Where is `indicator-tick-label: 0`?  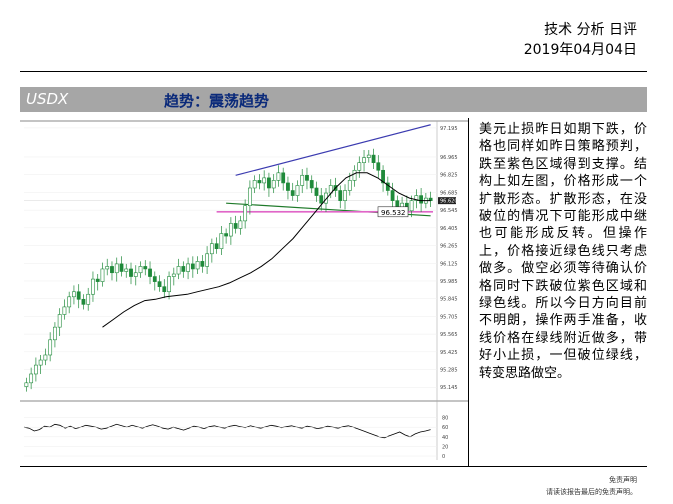
indicator-tick-label: 0 is located at coordinates (443, 457).